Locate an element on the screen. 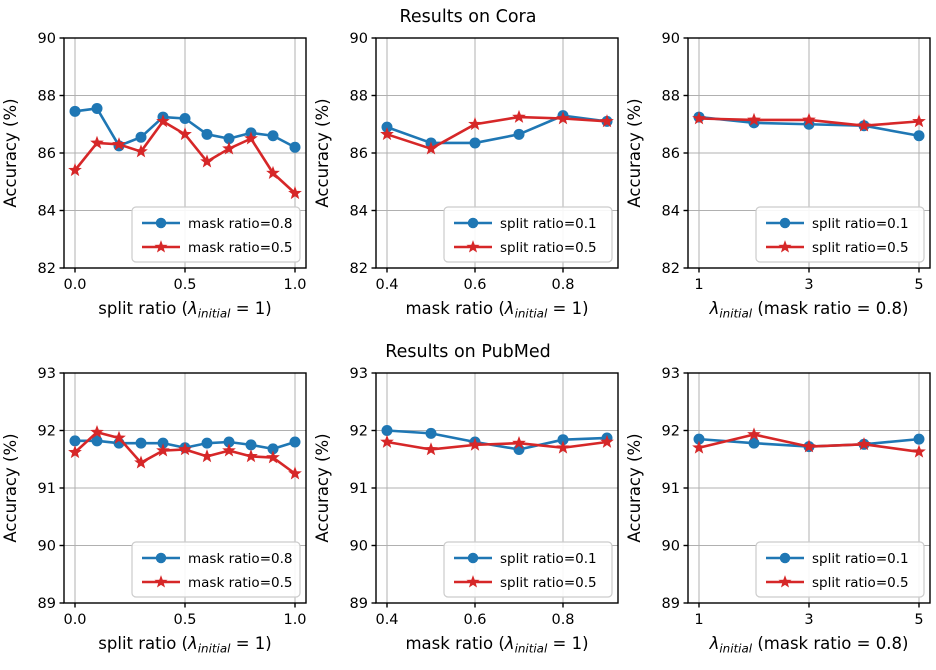  tick-labels: 1 3 5 89 90 91 92 93 is located at coordinates (793, 497).